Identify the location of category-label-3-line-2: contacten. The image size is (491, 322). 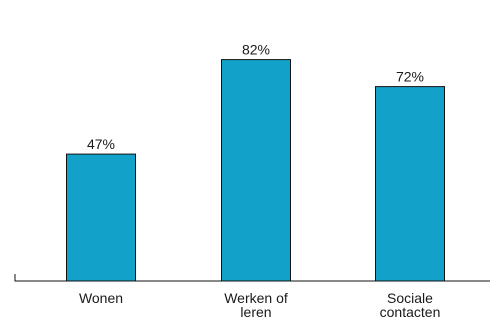
(410, 312).